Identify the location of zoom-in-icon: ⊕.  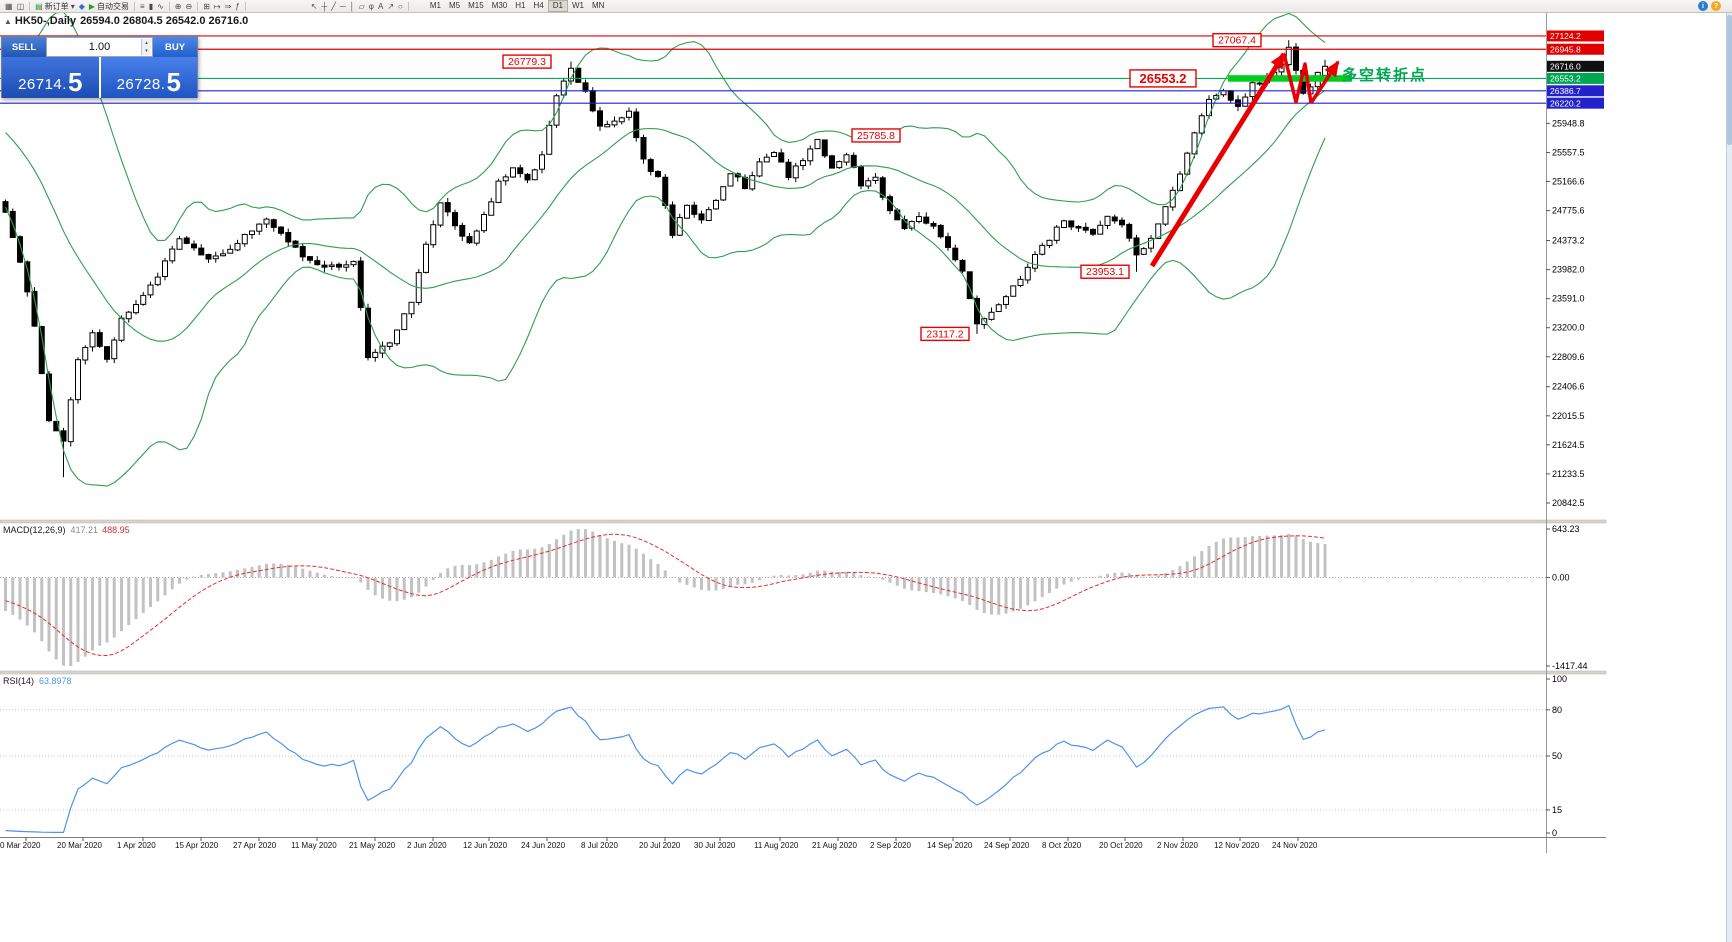
(178, 6).